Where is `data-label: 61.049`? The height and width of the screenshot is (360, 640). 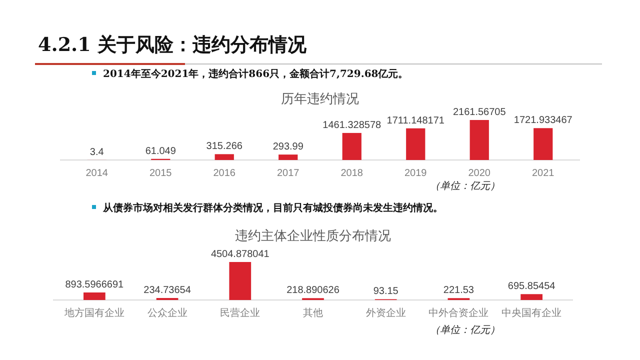 data-label: 61.049 is located at coordinates (160, 151).